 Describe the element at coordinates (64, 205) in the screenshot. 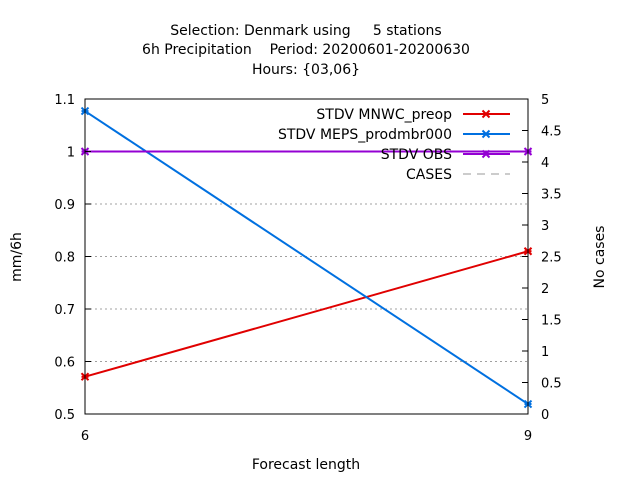

I see `y-tick-label: 0.9` at that location.